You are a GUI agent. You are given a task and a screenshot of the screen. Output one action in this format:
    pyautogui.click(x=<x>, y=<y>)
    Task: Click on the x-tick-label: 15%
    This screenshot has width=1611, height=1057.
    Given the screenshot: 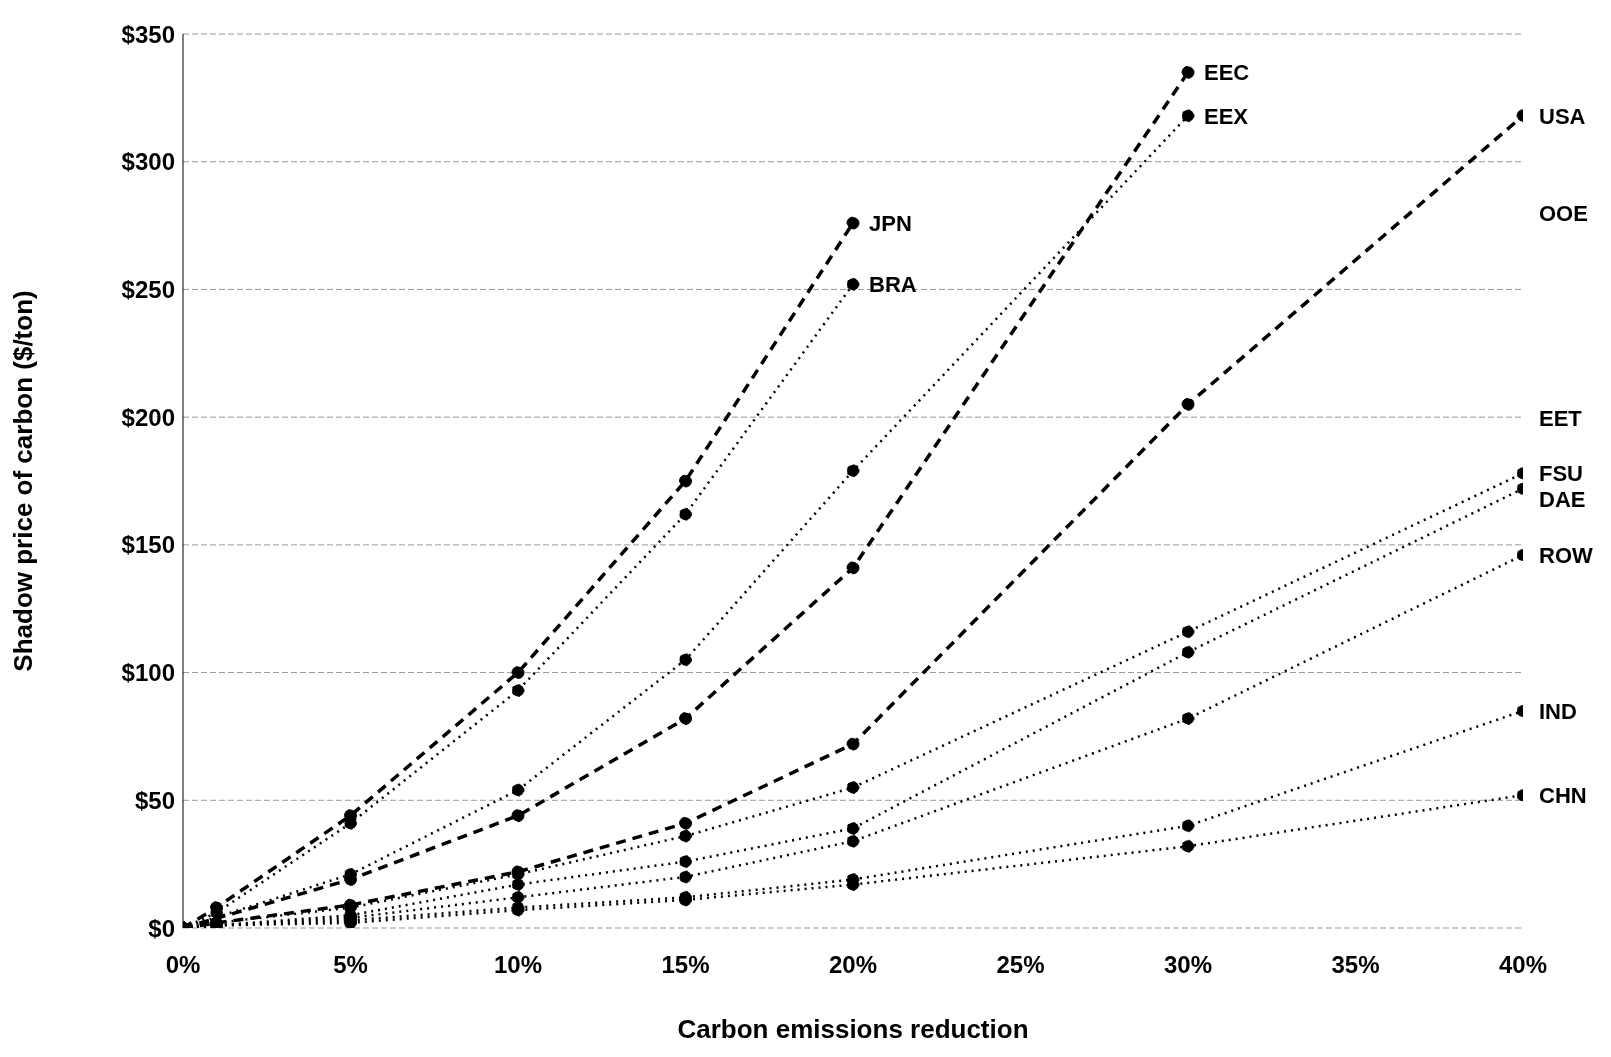 What is the action you would take?
    pyautogui.click(x=685, y=965)
    